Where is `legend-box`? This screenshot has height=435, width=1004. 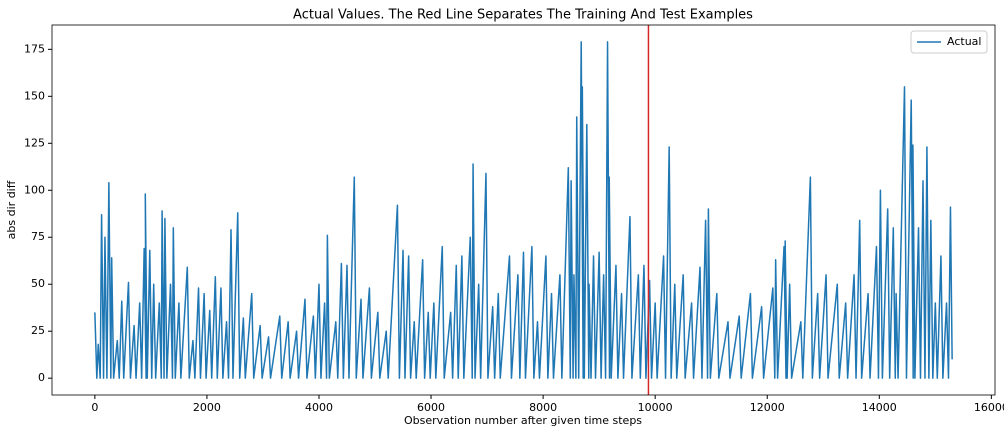 legend-box is located at coordinates (949, 42).